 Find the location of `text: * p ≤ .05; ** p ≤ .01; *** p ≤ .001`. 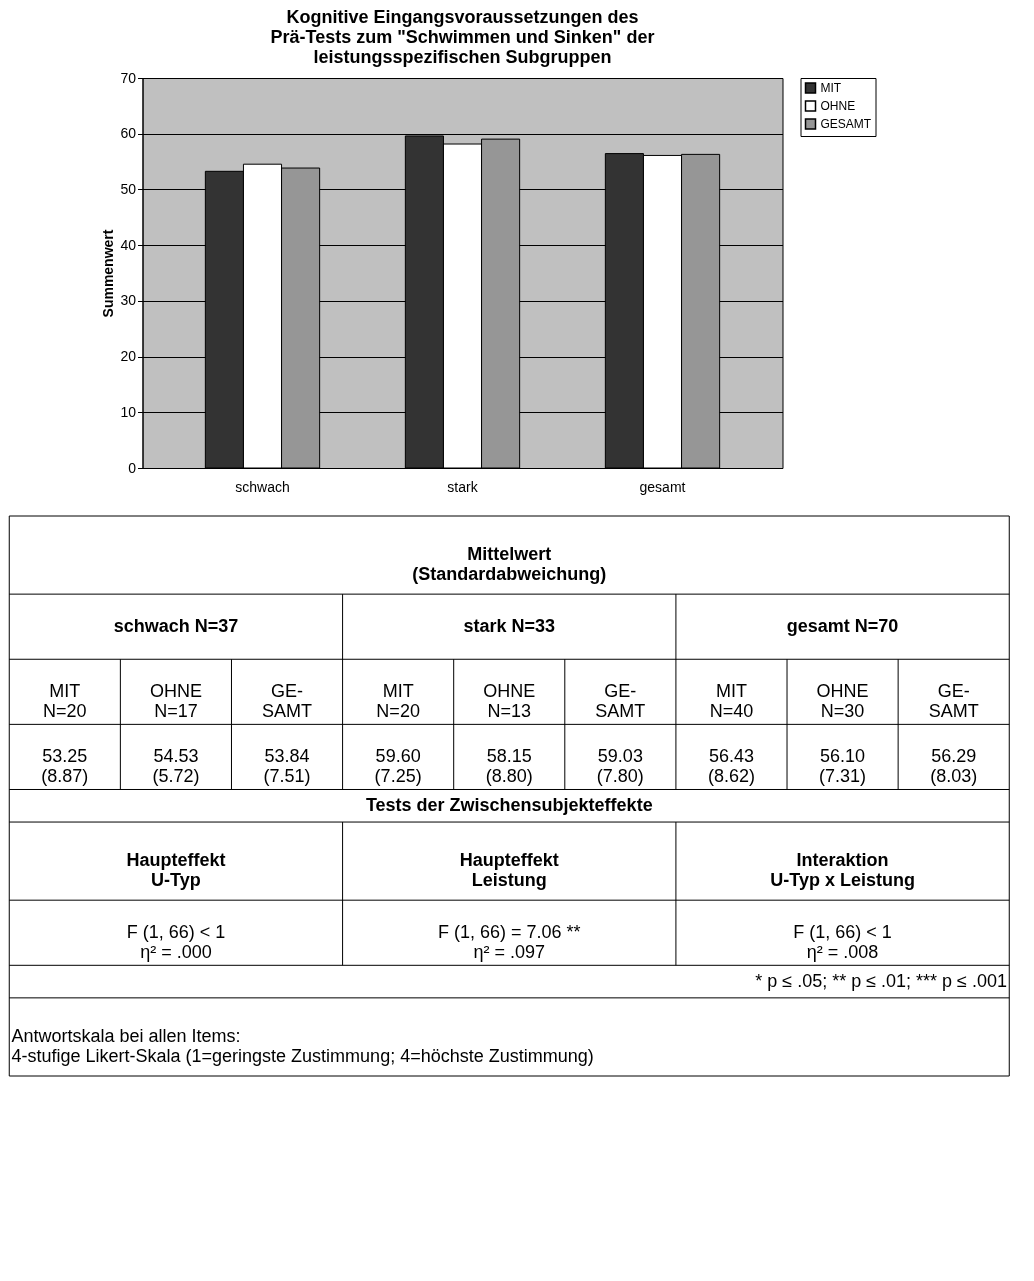

text: * p ≤ .05; ** p ≤ .01; *** p ≤ .001 is located at coordinates (881, 980).